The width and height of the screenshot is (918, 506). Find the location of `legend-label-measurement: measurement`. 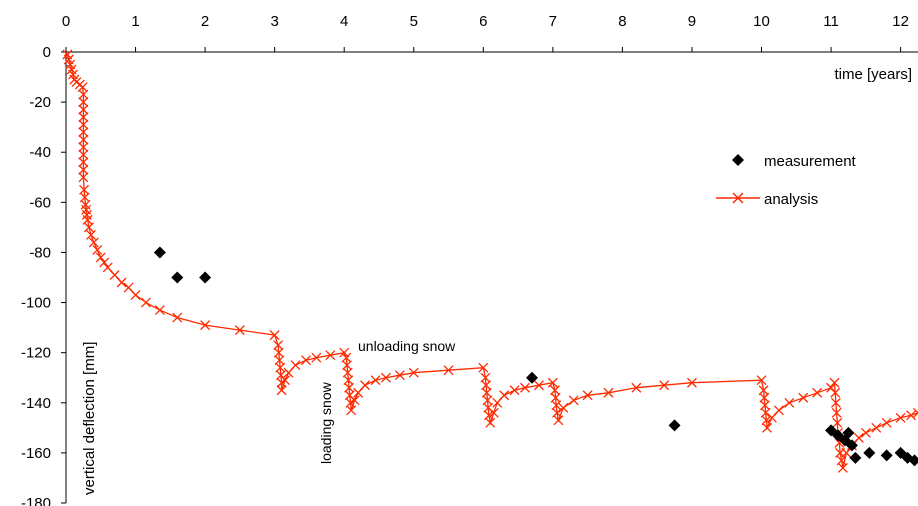

legend-label-measurement: measurement is located at coordinates (810, 161).